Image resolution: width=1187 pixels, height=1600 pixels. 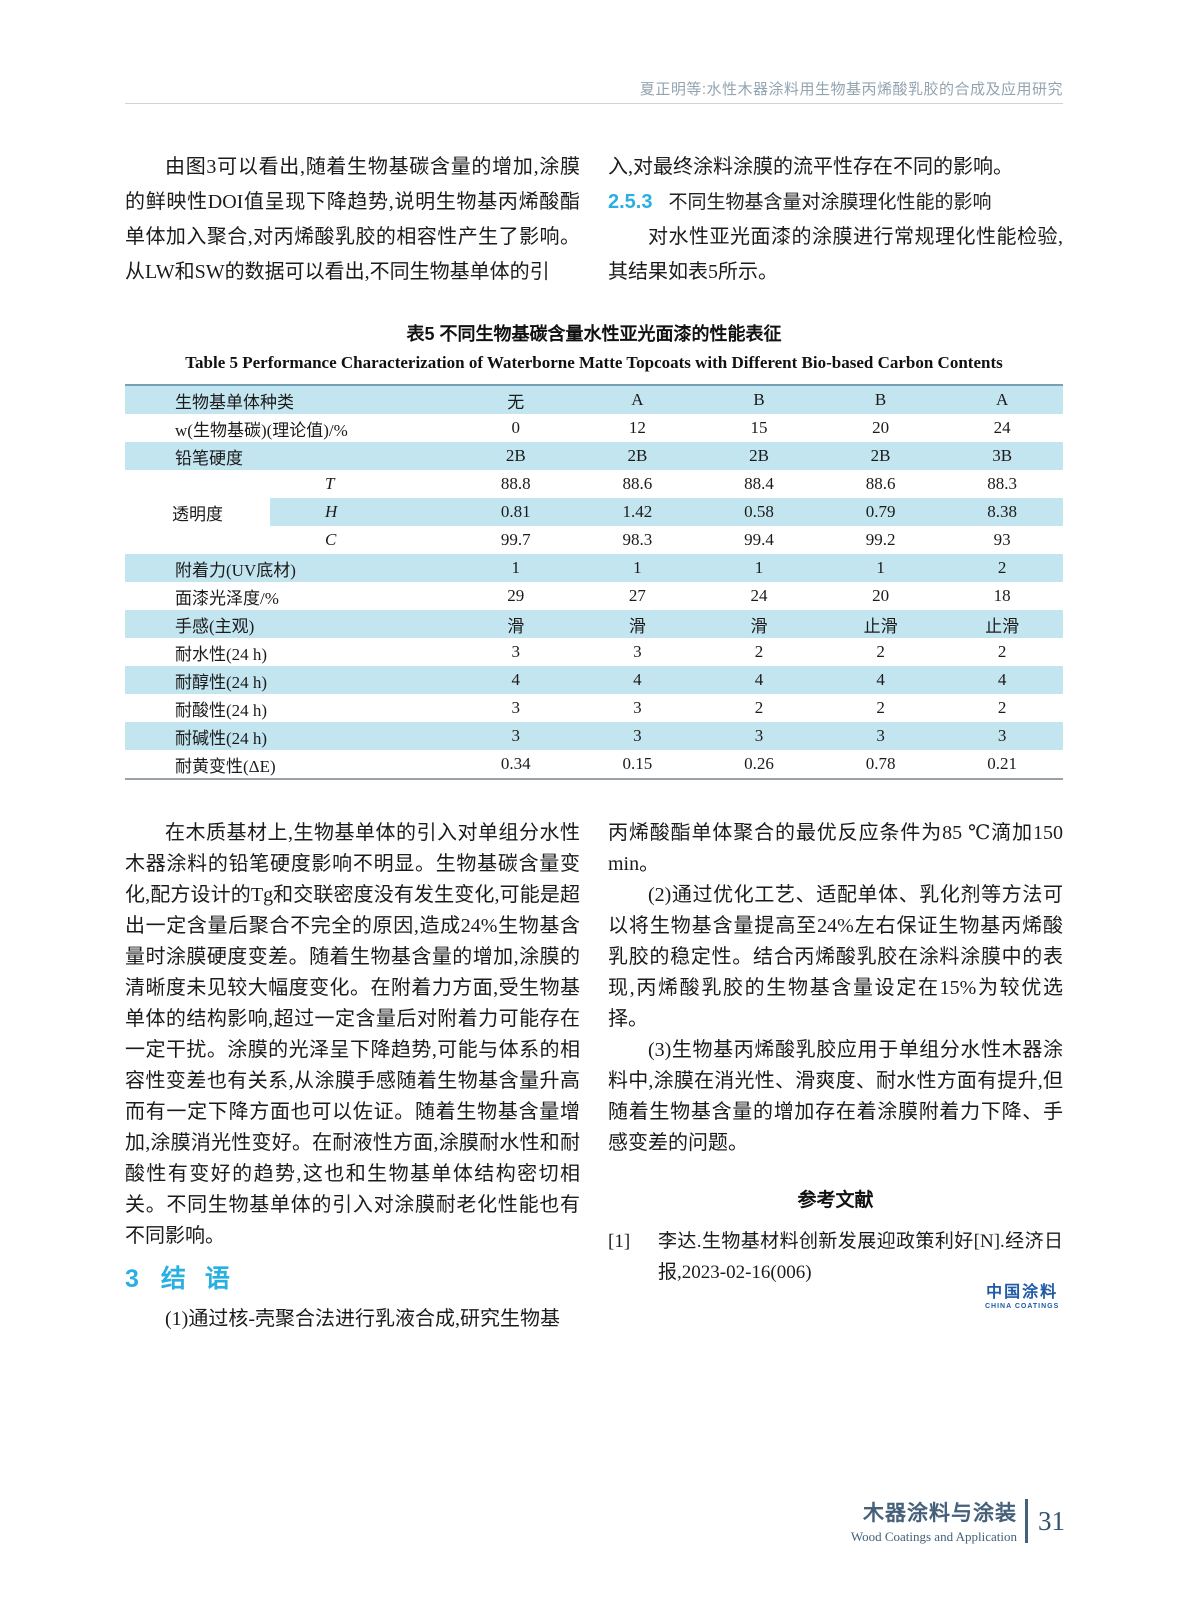 What do you see at coordinates (637, 399) in the screenshot?
I see `cell-value: A` at bounding box center [637, 399].